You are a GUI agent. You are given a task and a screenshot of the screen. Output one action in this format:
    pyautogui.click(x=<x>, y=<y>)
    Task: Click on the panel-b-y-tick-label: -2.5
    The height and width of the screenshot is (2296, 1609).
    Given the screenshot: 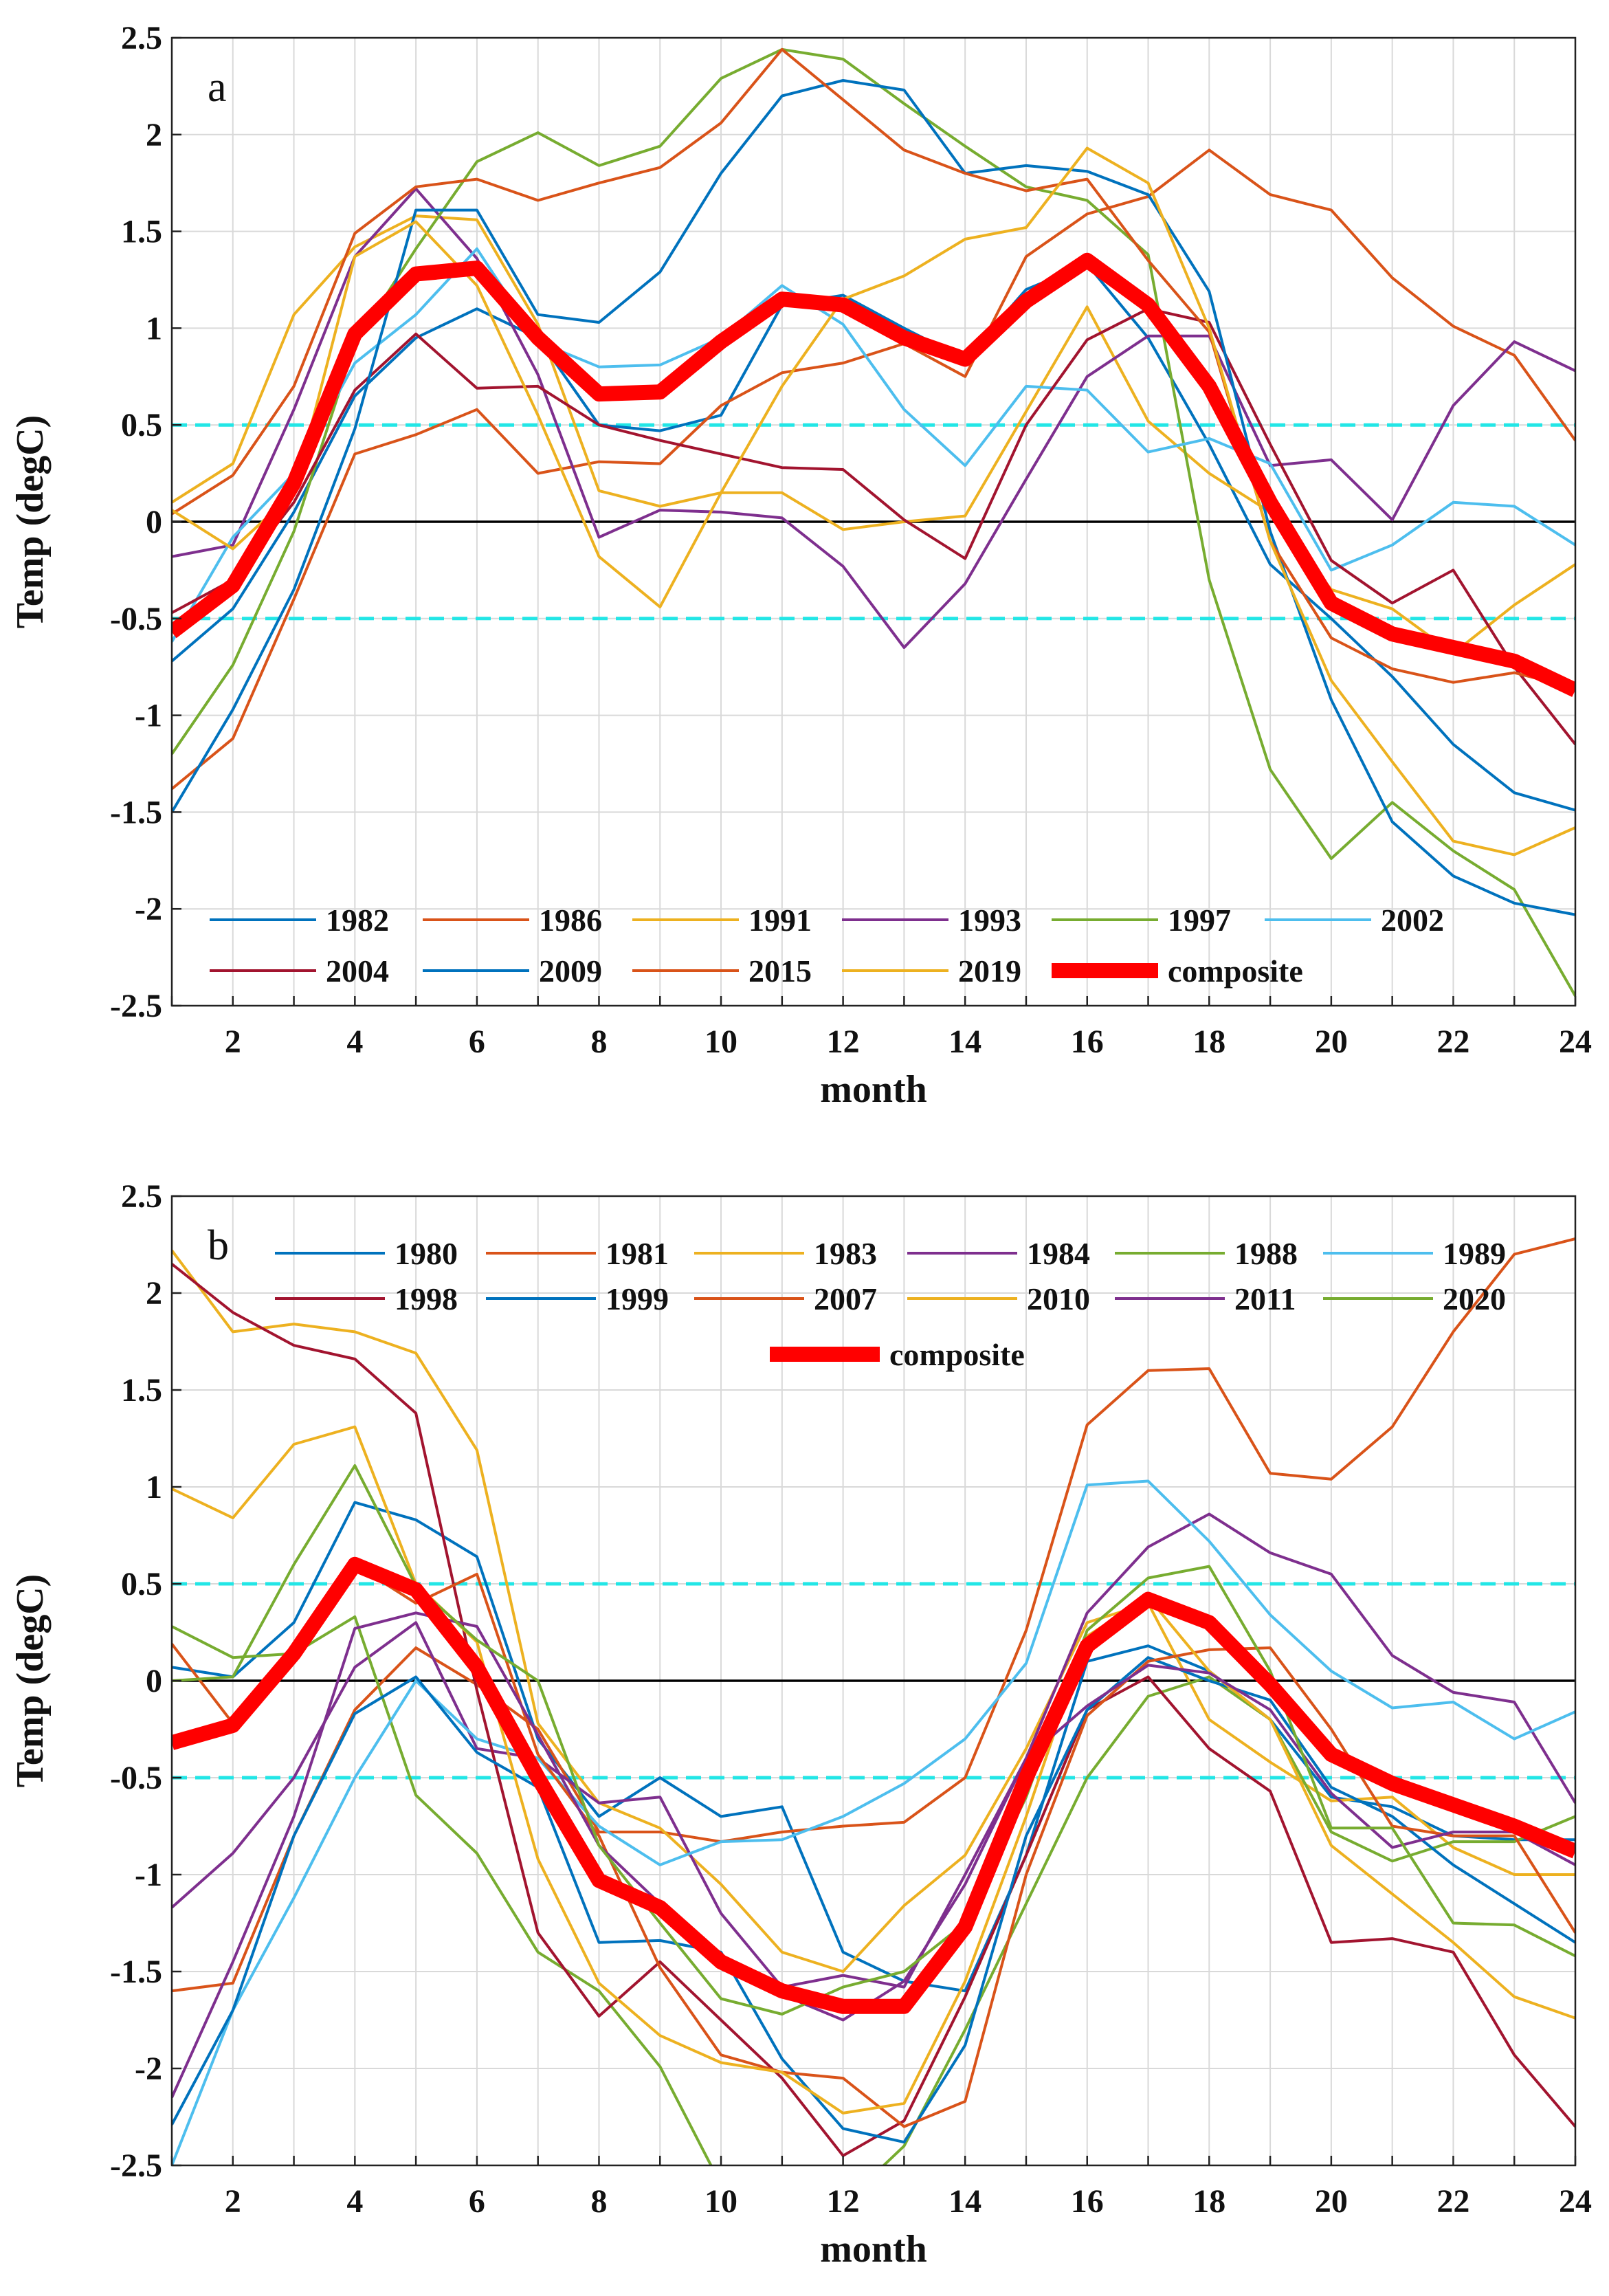 What is the action you would take?
    pyautogui.click(x=136, y=2166)
    